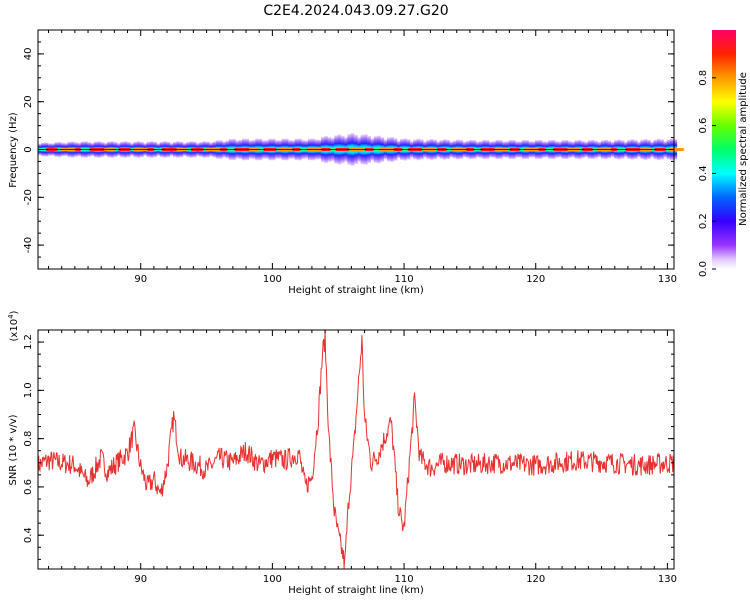  Describe the element at coordinates (13, 449) in the screenshot. I see `snr-y-label: SNR (10 * v/v)` at that location.